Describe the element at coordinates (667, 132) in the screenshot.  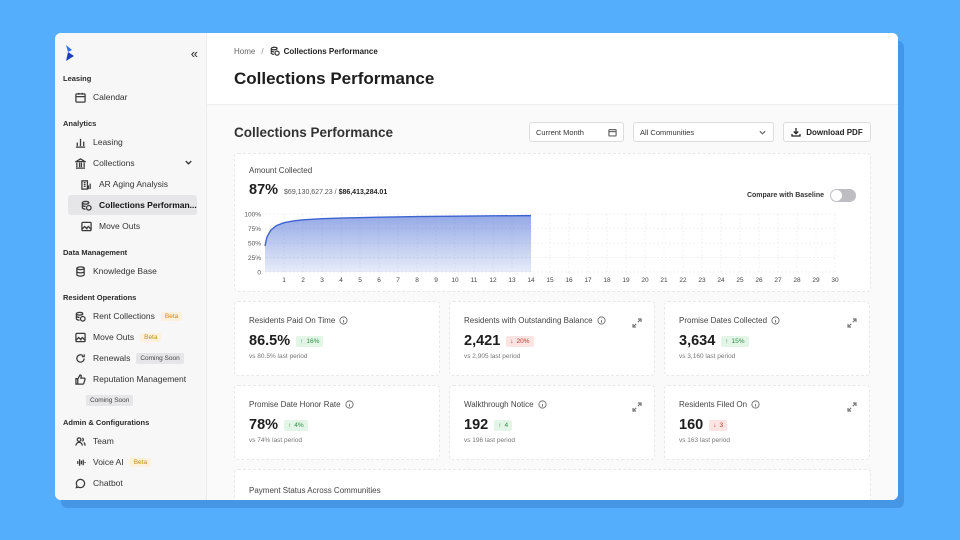
I see `community-select-label: All Communities` at that location.